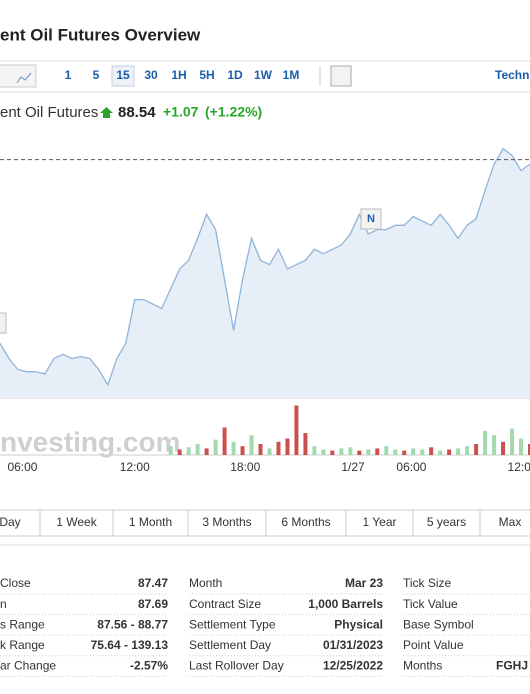 Image resolution: width=530 pixels, height=694 pixels. What do you see at coordinates (151, 75) in the screenshot?
I see `interval-button: 30` at bounding box center [151, 75].